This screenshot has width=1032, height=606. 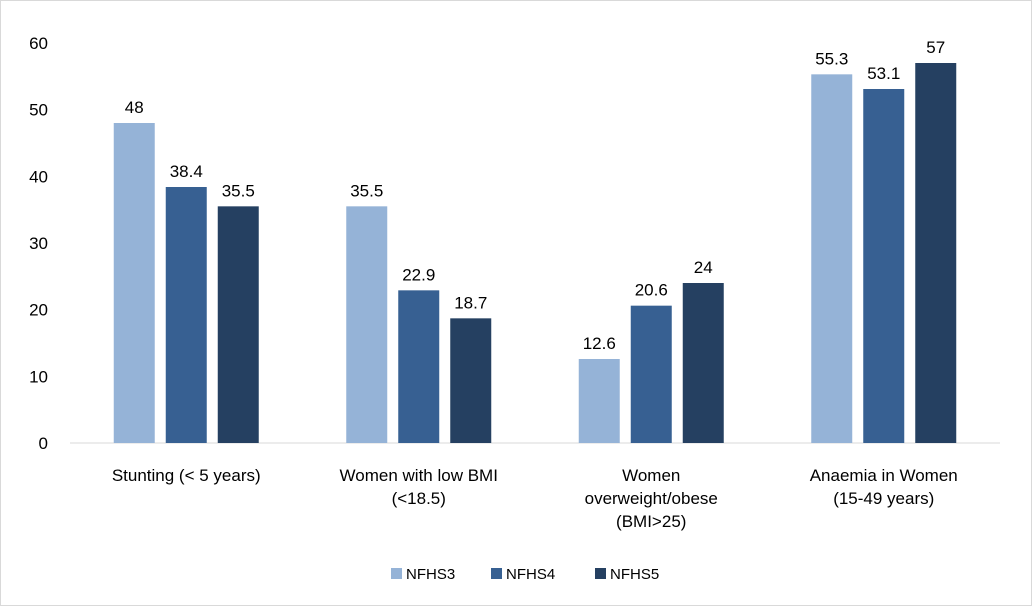 What do you see at coordinates (883, 73) in the screenshot?
I see `data-label: 53.1` at bounding box center [883, 73].